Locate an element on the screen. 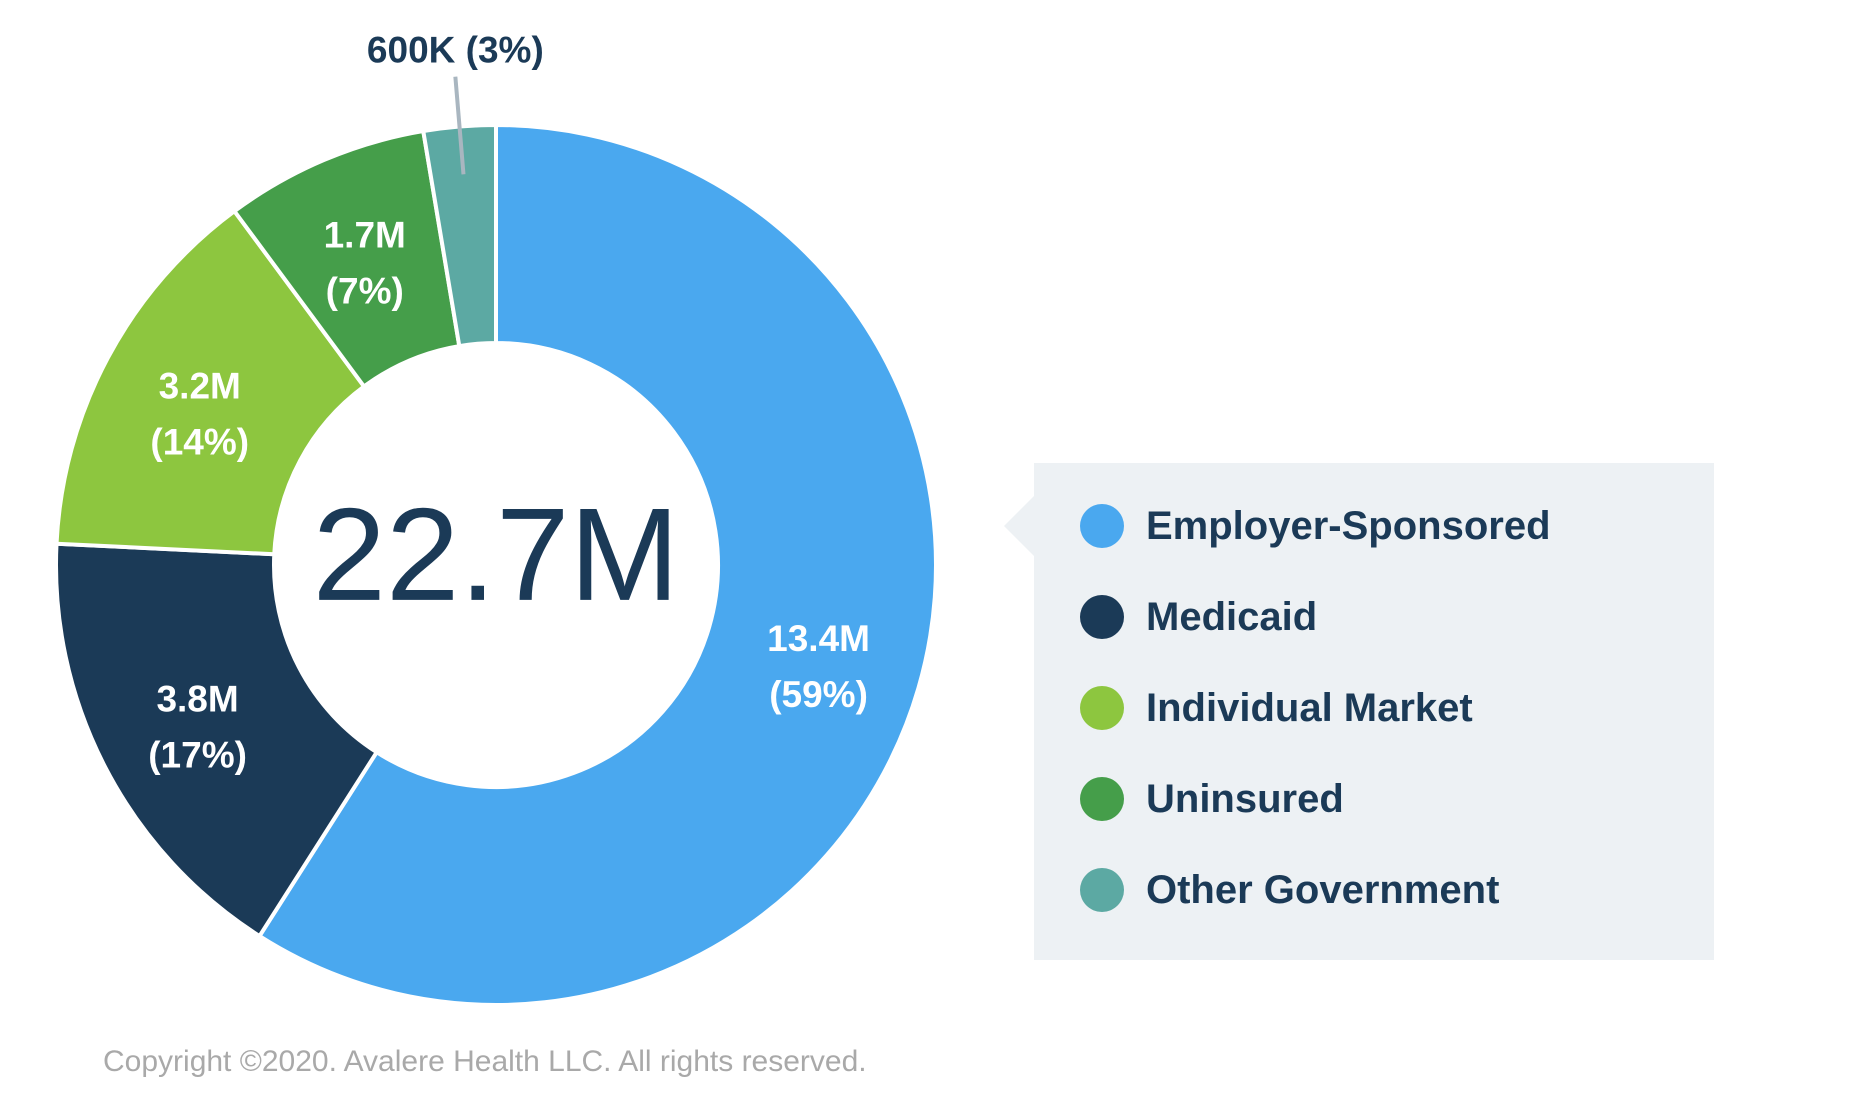 This screenshot has height=1105, width=1858. legend-label: Individual Market is located at coordinates (1309, 707).